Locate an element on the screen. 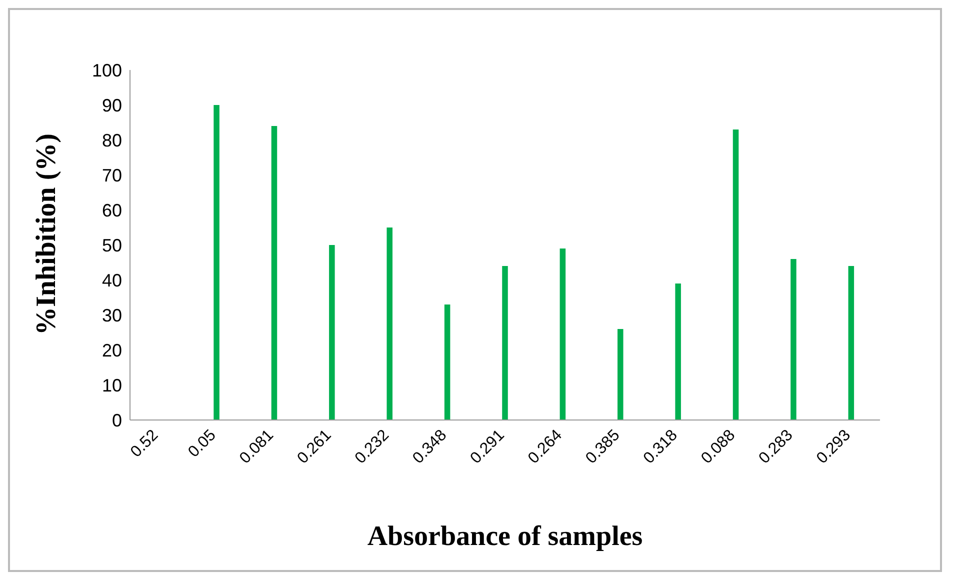 The width and height of the screenshot is (956, 581). y-tick-label: 40 is located at coordinates (112, 280).